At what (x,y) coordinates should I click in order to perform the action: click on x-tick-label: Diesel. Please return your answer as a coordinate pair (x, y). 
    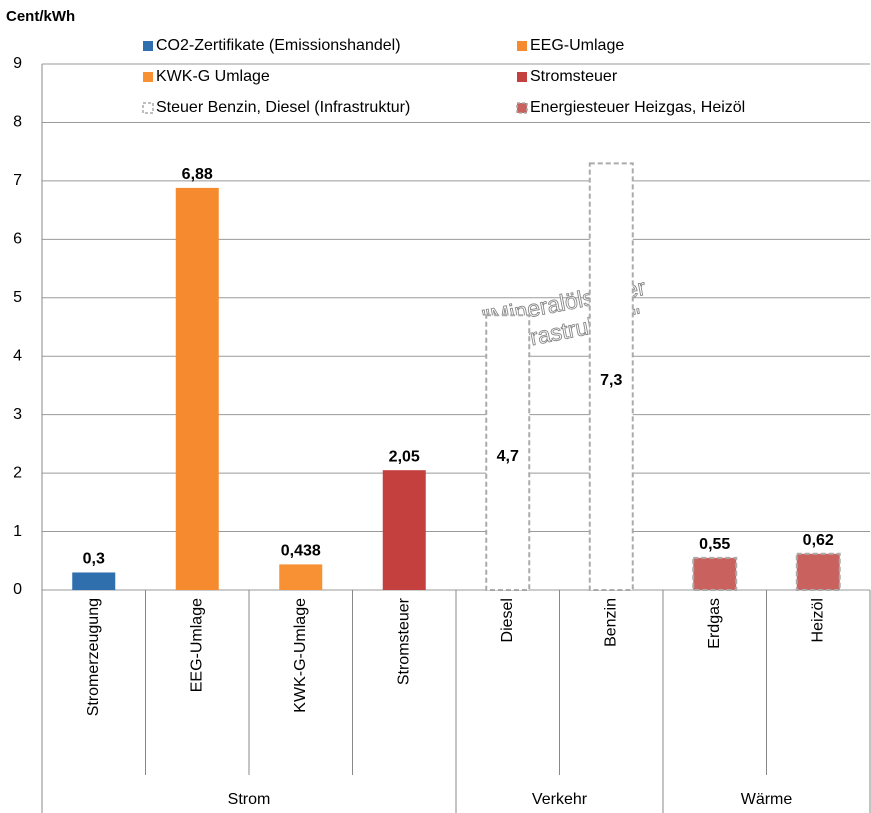
    Looking at the image, I should click on (507, 620).